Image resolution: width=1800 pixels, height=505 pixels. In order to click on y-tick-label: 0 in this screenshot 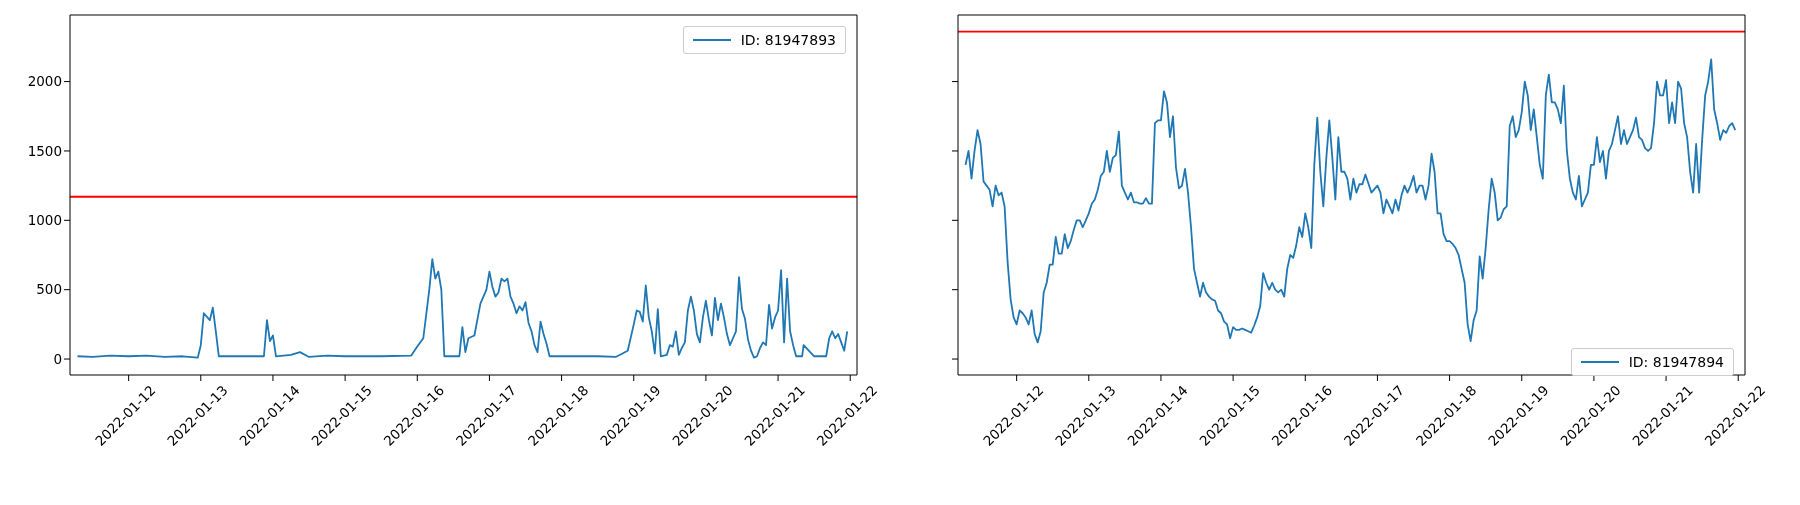, I will do `click(57, 358)`.